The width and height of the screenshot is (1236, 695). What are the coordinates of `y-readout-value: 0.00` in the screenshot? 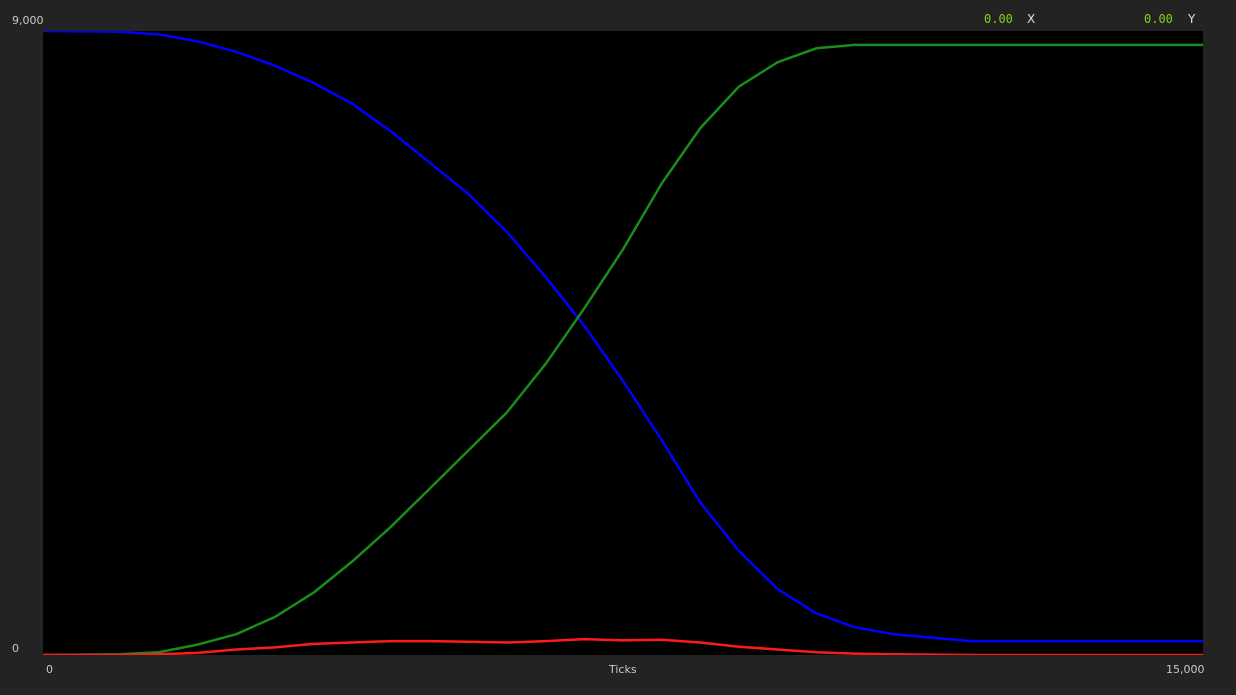 It's located at (1158, 19).